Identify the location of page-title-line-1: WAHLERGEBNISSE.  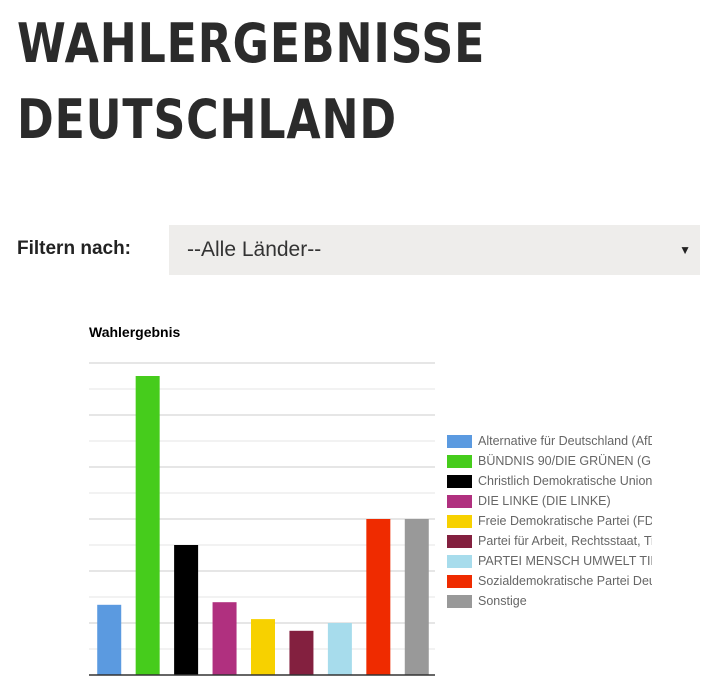
(251, 43).